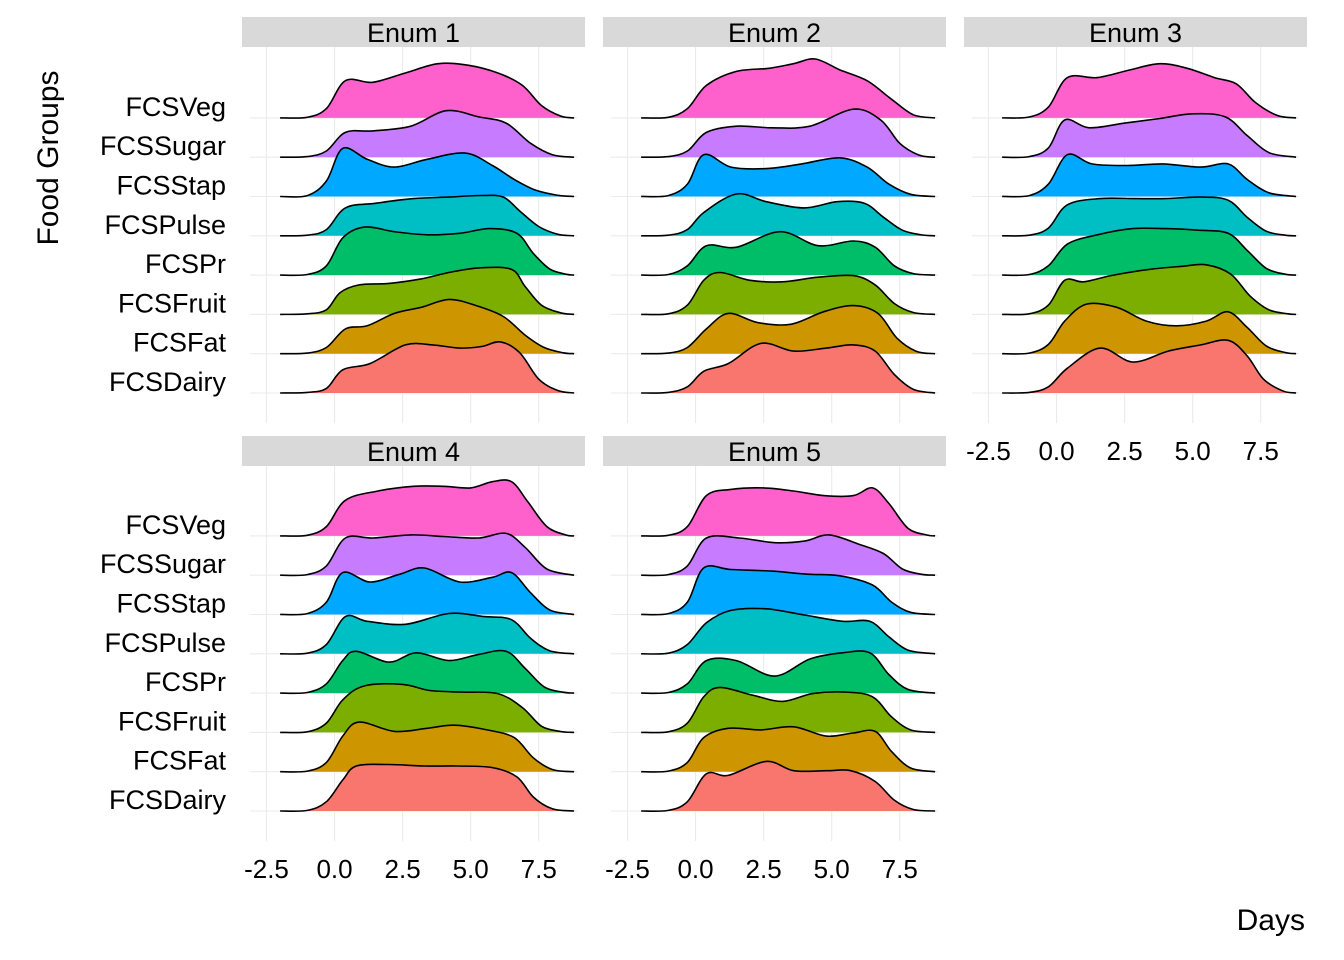 Image resolution: width=1344 pixels, height=960 pixels. I want to click on y-tick-label: FCSPr, so click(185, 682).